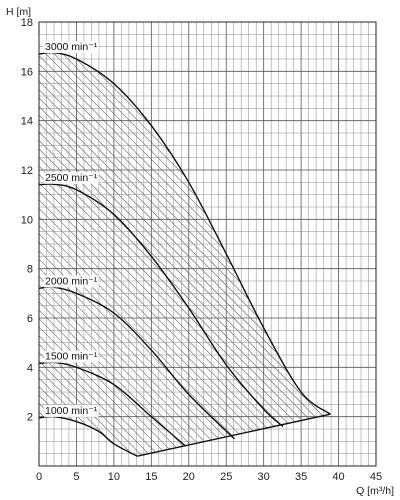 This screenshot has width=400, height=500. I want to click on x-tick-label: 20, so click(189, 477).